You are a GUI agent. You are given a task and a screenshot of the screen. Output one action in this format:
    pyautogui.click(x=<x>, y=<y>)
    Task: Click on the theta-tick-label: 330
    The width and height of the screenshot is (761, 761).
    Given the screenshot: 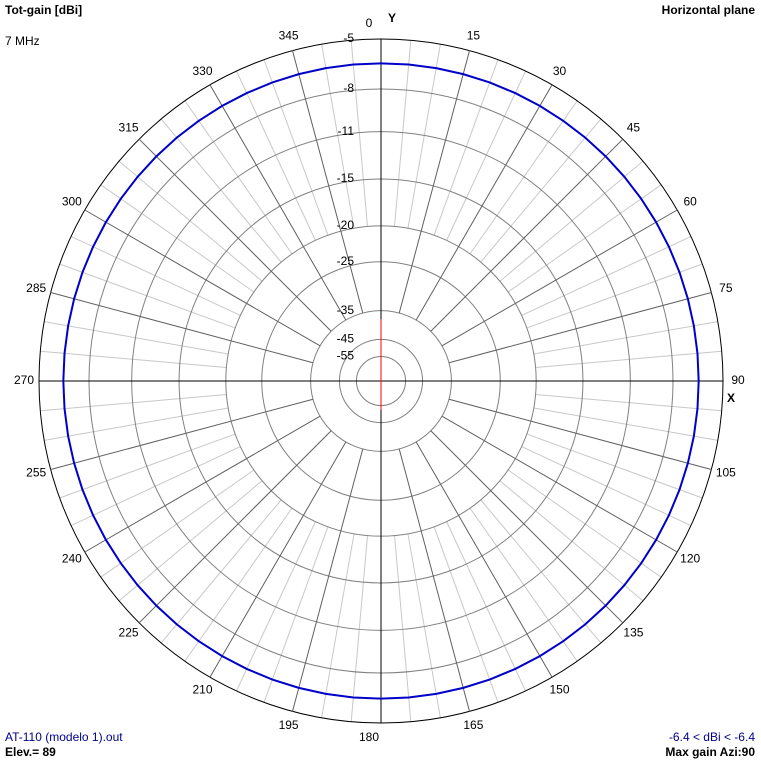 What is the action you would take?
    pyautogui.click(x=202, y=71)
    